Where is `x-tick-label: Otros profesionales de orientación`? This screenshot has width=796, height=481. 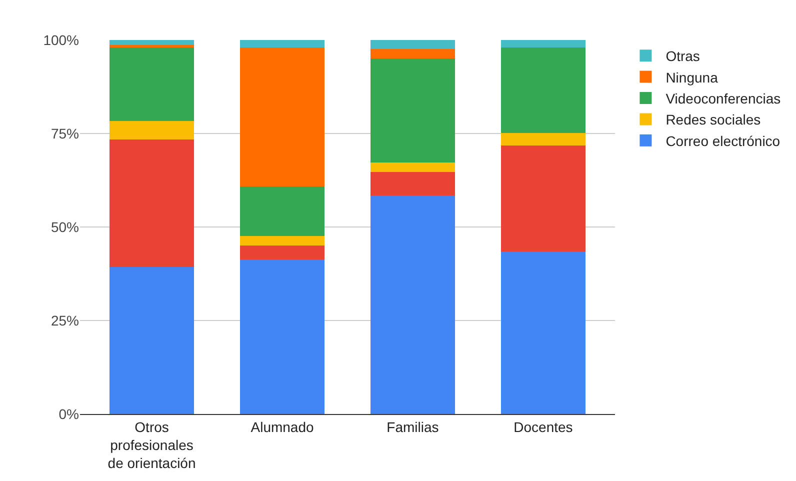 x-tick-label: Otros profesionales de orientación is located at coordinates (152, 445).